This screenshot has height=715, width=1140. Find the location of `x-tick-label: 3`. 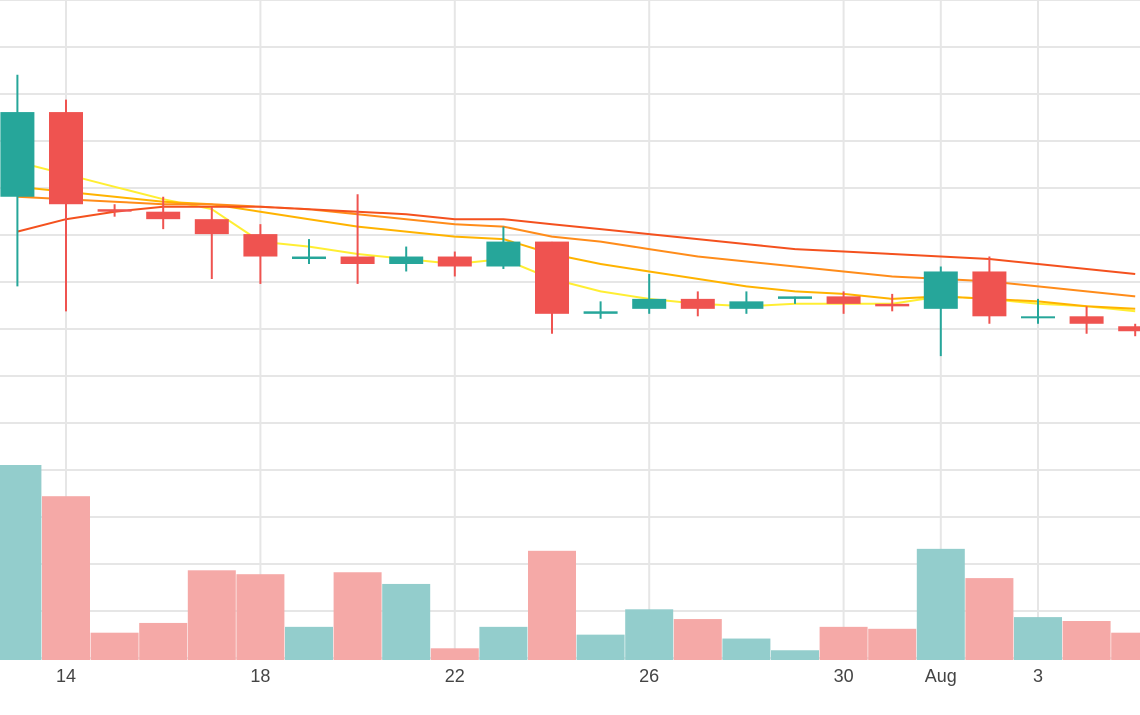

x-tick-label: 3 is located at coordinates (1038, 676).